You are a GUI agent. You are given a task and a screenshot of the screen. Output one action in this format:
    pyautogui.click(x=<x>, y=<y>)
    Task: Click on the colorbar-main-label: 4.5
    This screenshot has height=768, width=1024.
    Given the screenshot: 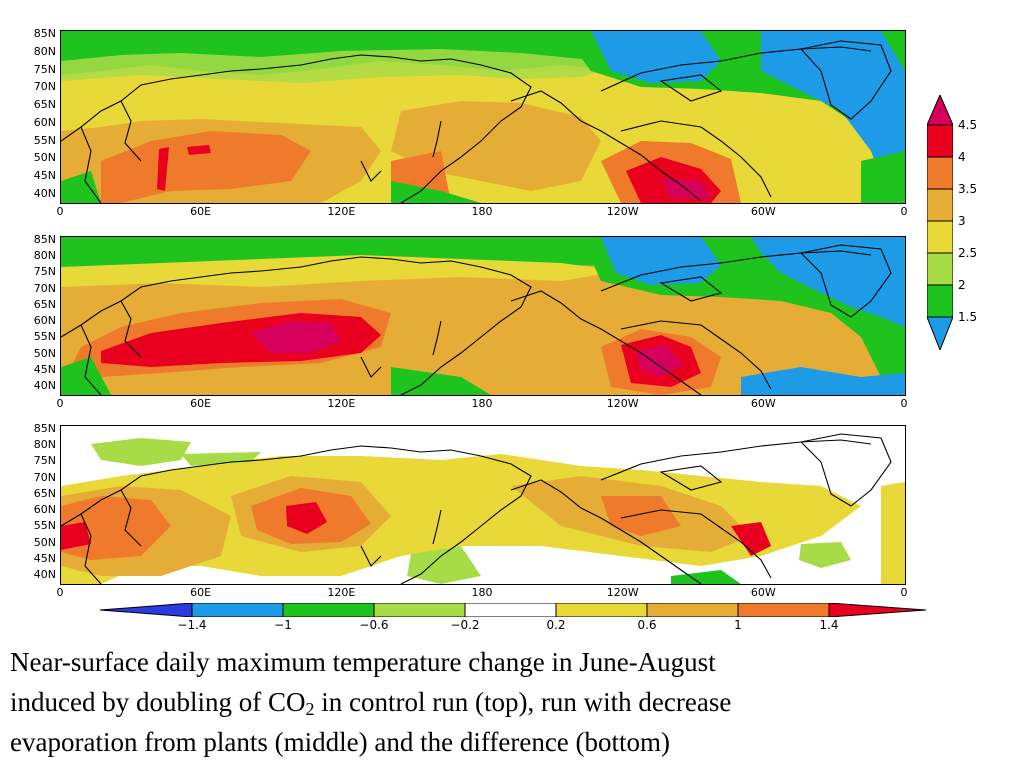 What is the action you would take?
    pyautogui.click(x=968, y=125)
    